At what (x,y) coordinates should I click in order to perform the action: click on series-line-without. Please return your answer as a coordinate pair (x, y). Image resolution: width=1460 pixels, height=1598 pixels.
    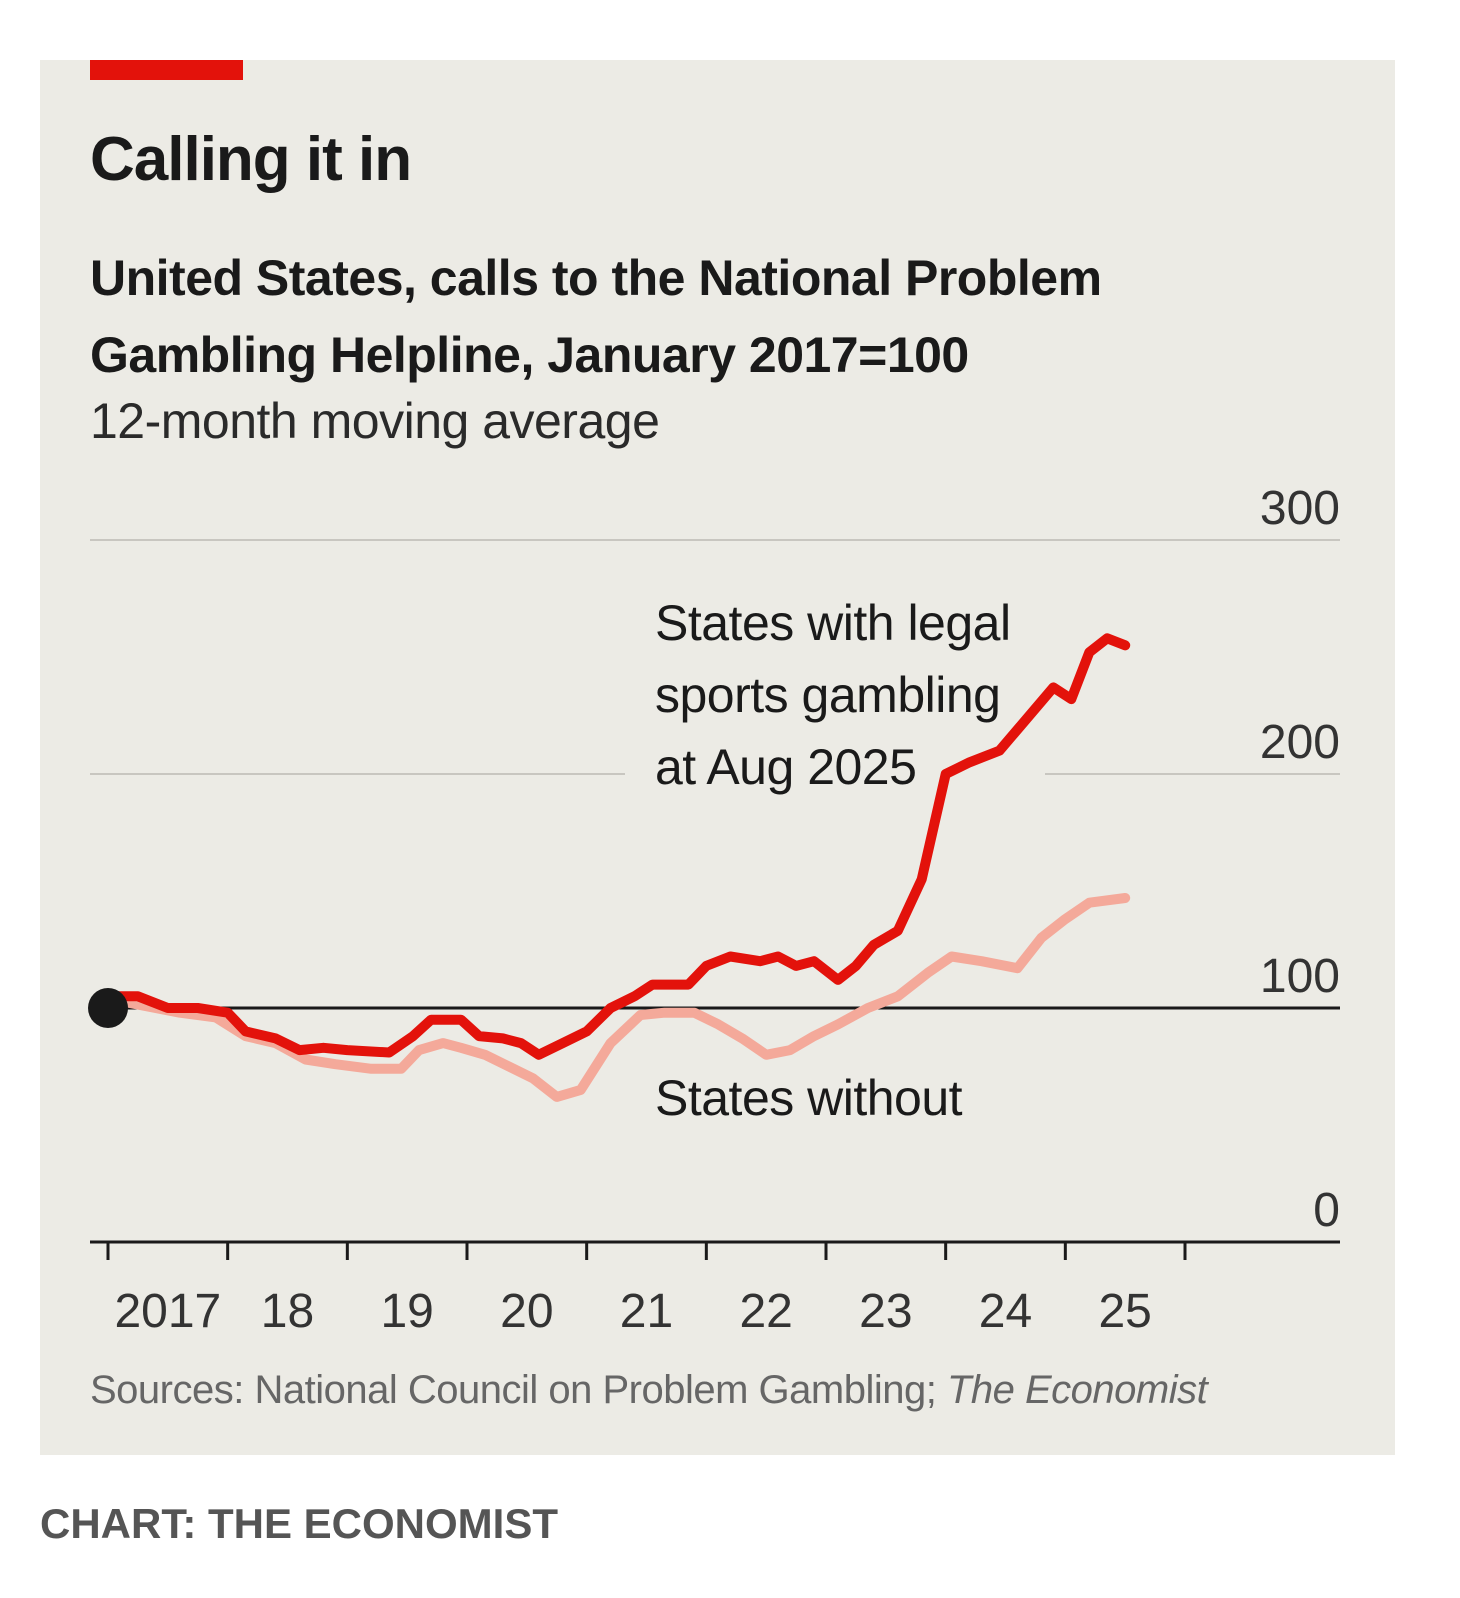
    Looking at the image, I should click on (617, 997).